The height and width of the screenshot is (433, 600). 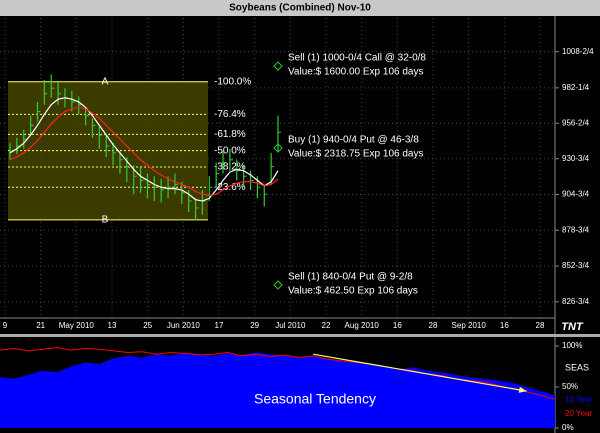 I want to click on y-tick-label: 826-3/4, so click(x=576, y=301).